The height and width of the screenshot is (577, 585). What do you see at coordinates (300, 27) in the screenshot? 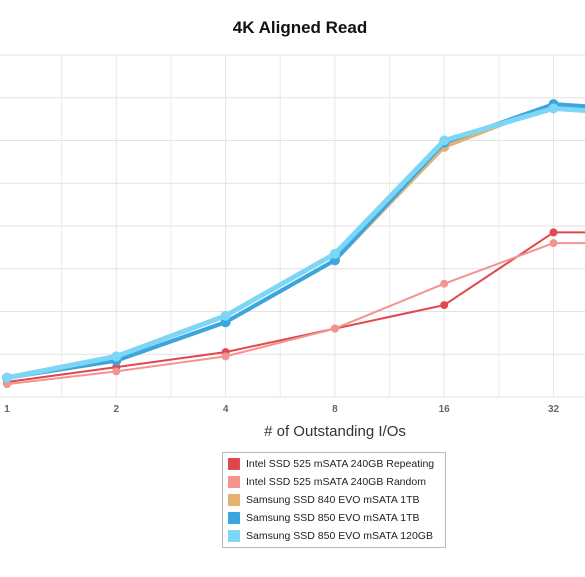
I see `chart-title: 4K Aligned Read` at bounding box center [300, 27].